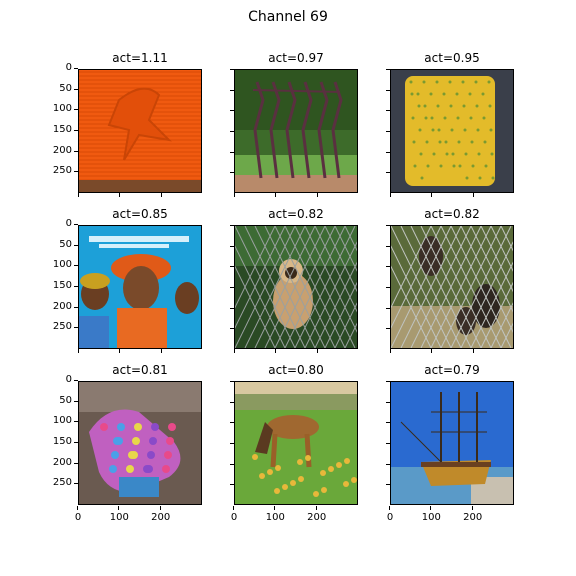  Describe the element at coordinates (140, 58) in the screenshot. I see `panel-title: act=1.11` at that location.